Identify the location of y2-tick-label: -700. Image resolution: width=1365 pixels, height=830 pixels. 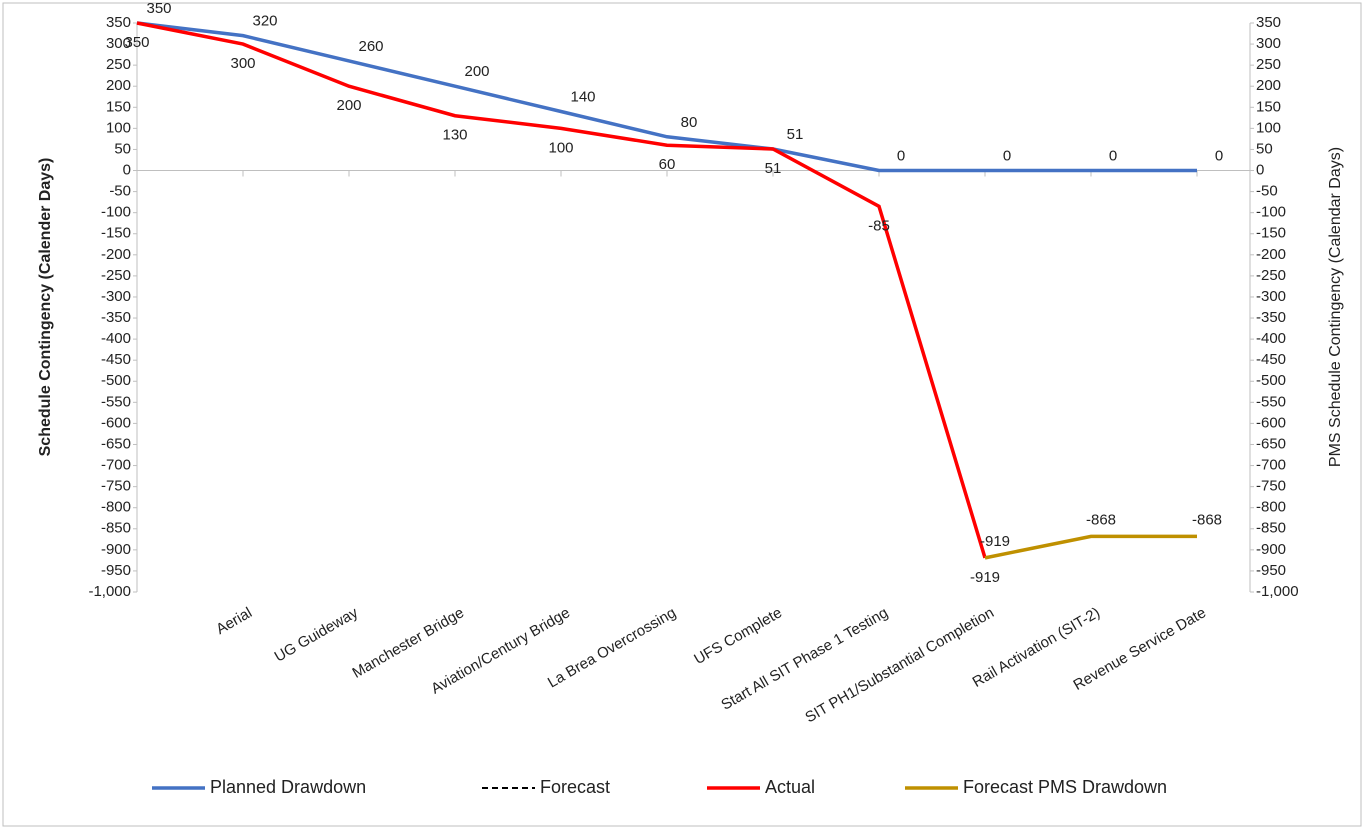
(1271, 465).